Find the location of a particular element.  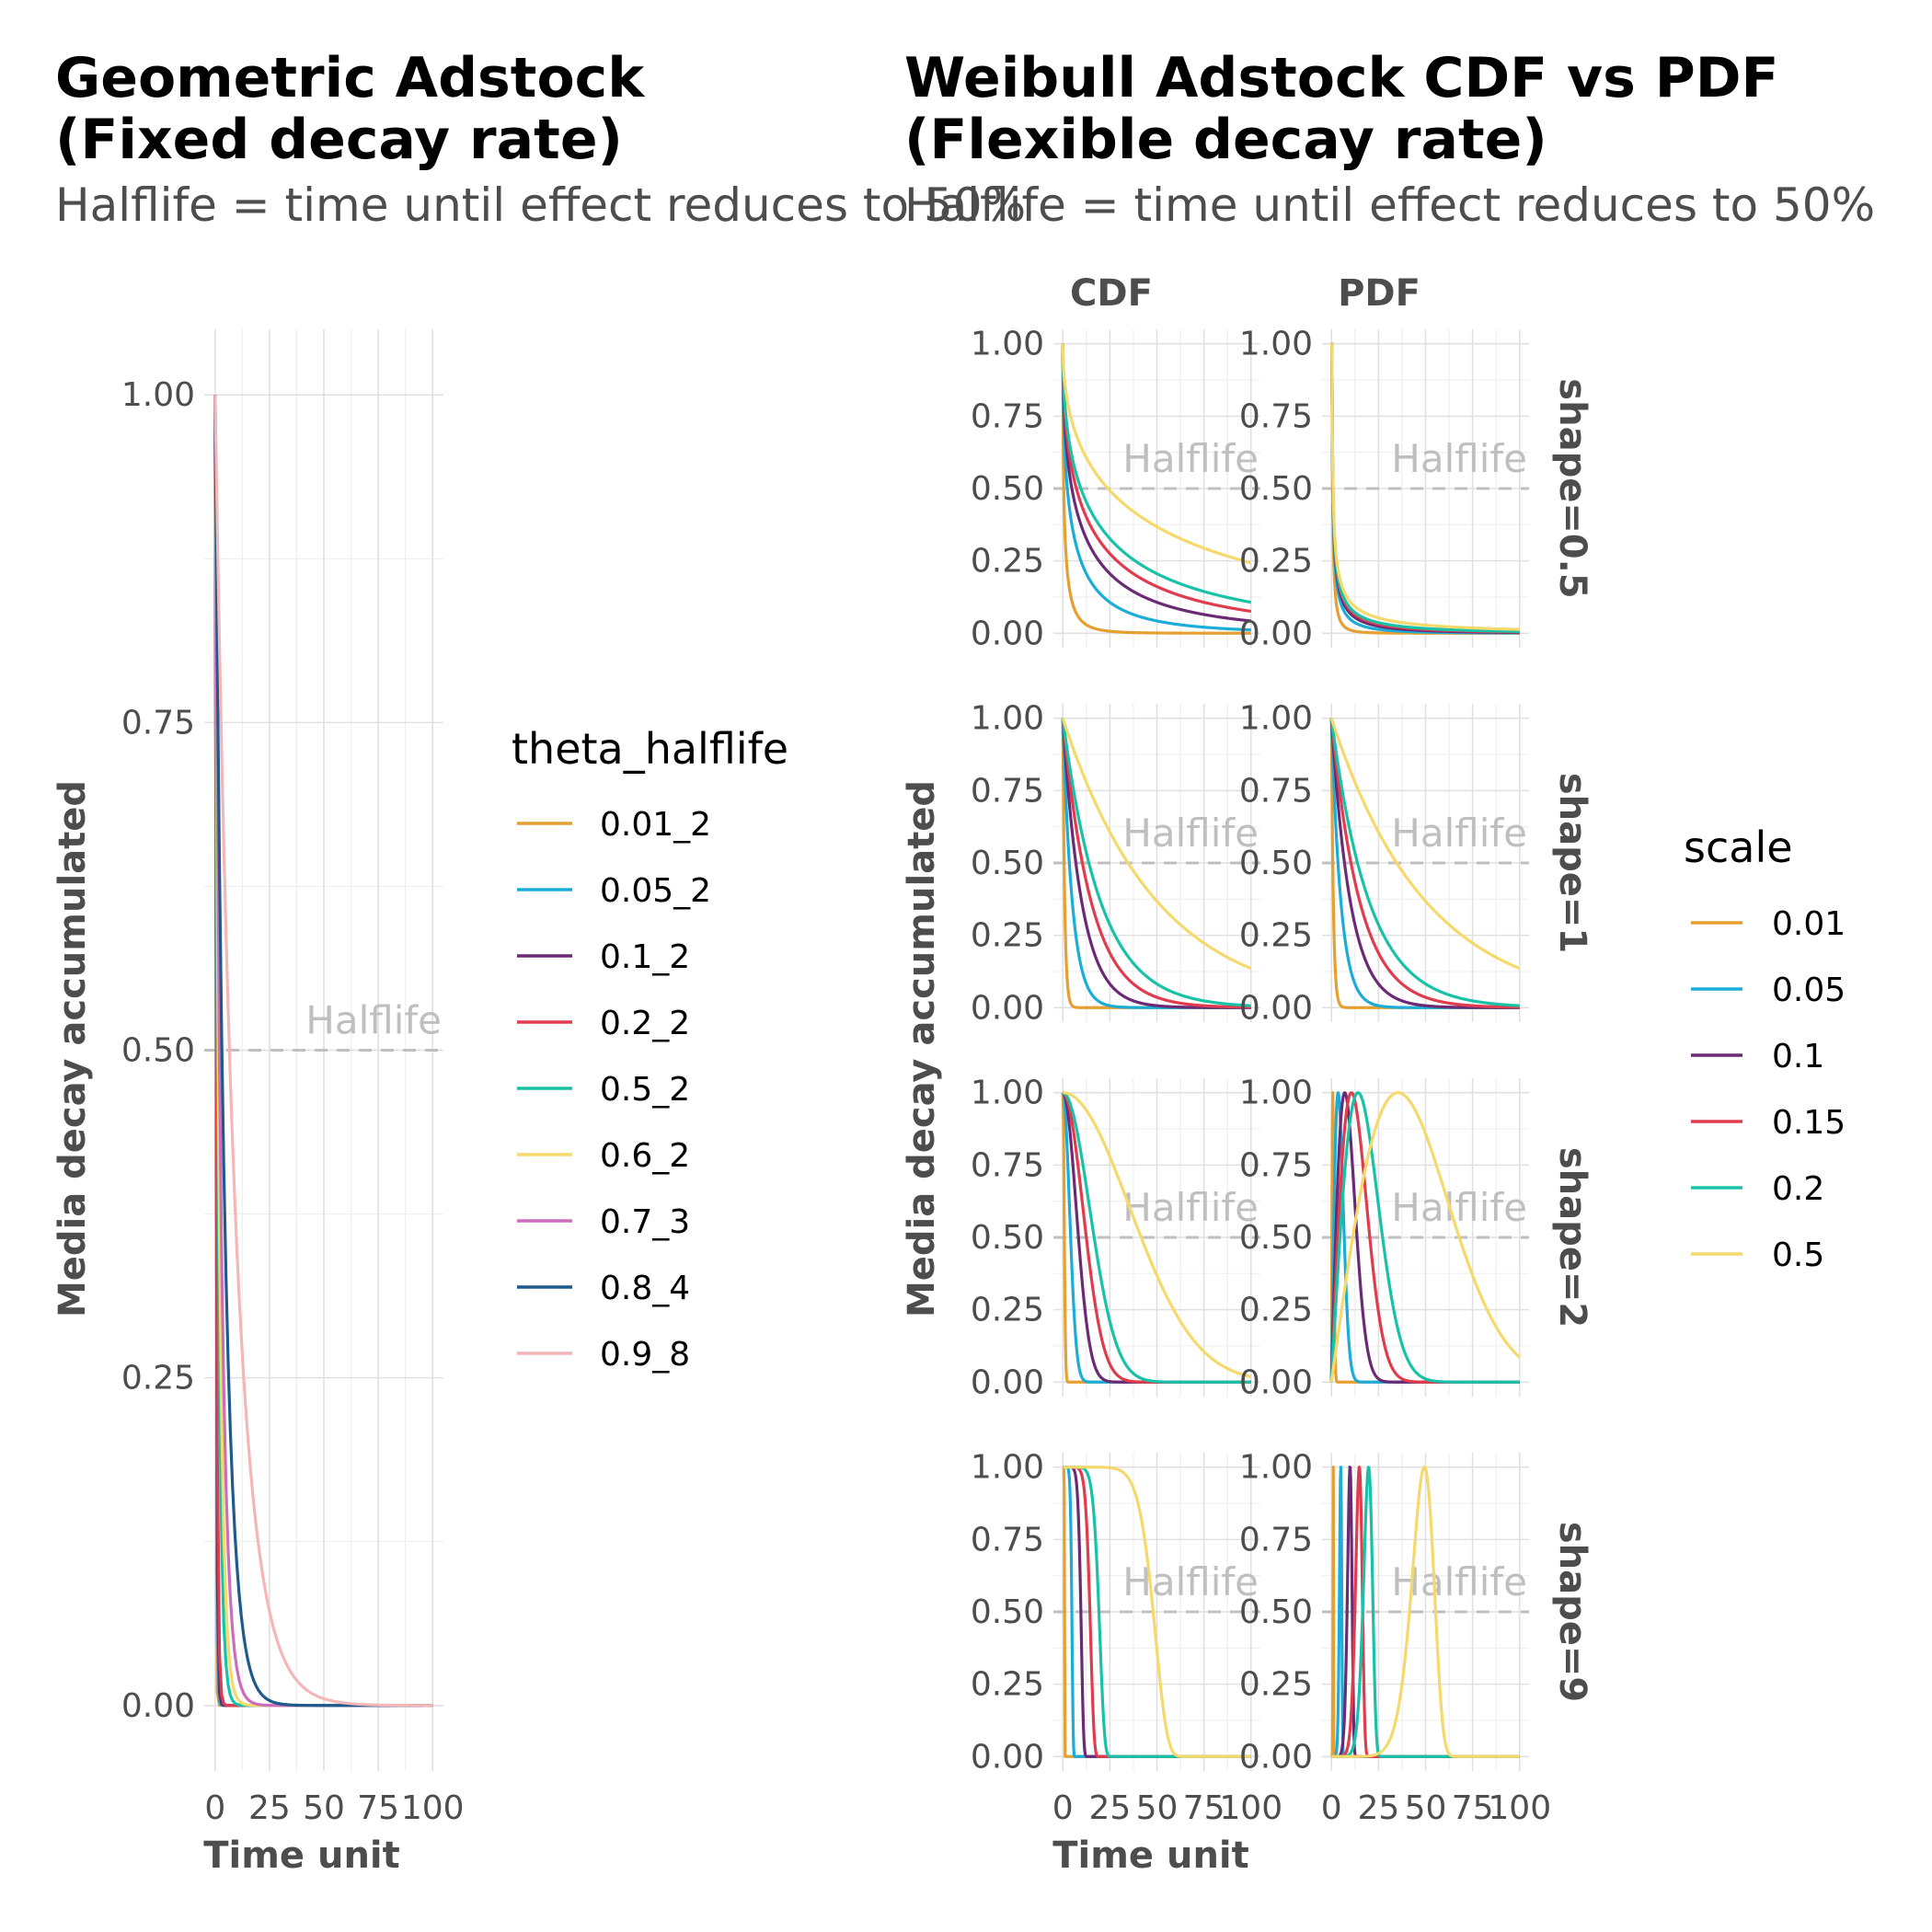

legend-label: 0.1_2 is located at coordinates (645, 957).